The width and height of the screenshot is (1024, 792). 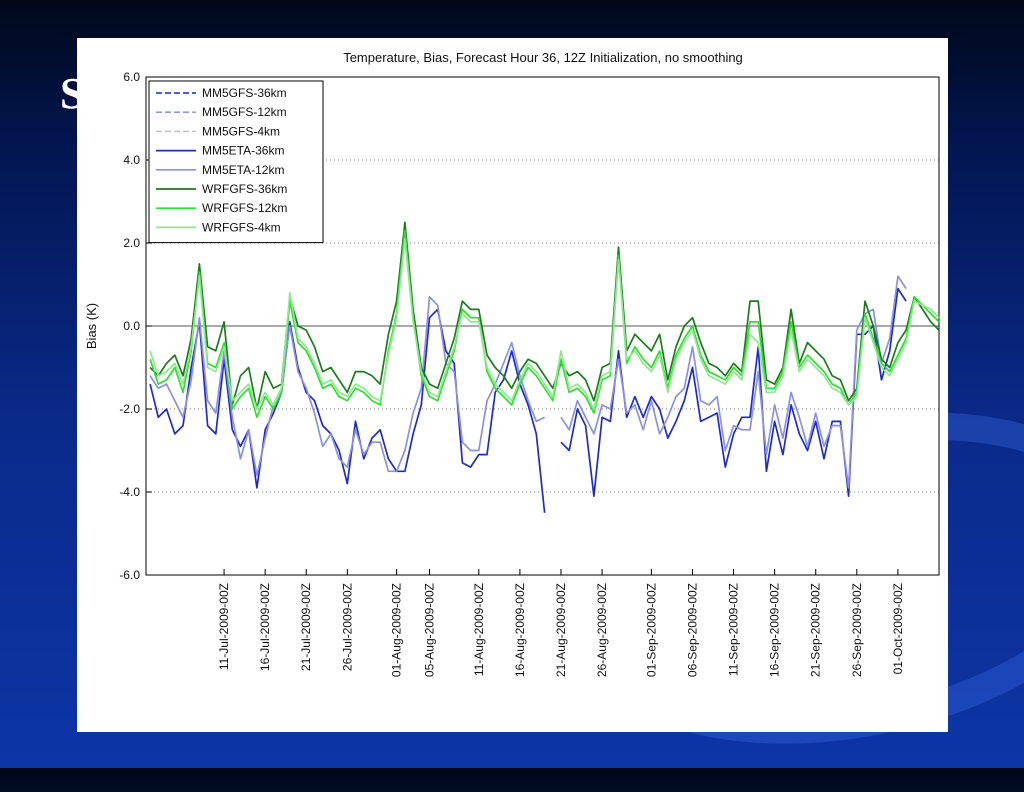 What do you see at coordinates (243, 170) in the screenshot?
I see `legend-label: MM5ETA-12km` at bounding box center [243, 170].